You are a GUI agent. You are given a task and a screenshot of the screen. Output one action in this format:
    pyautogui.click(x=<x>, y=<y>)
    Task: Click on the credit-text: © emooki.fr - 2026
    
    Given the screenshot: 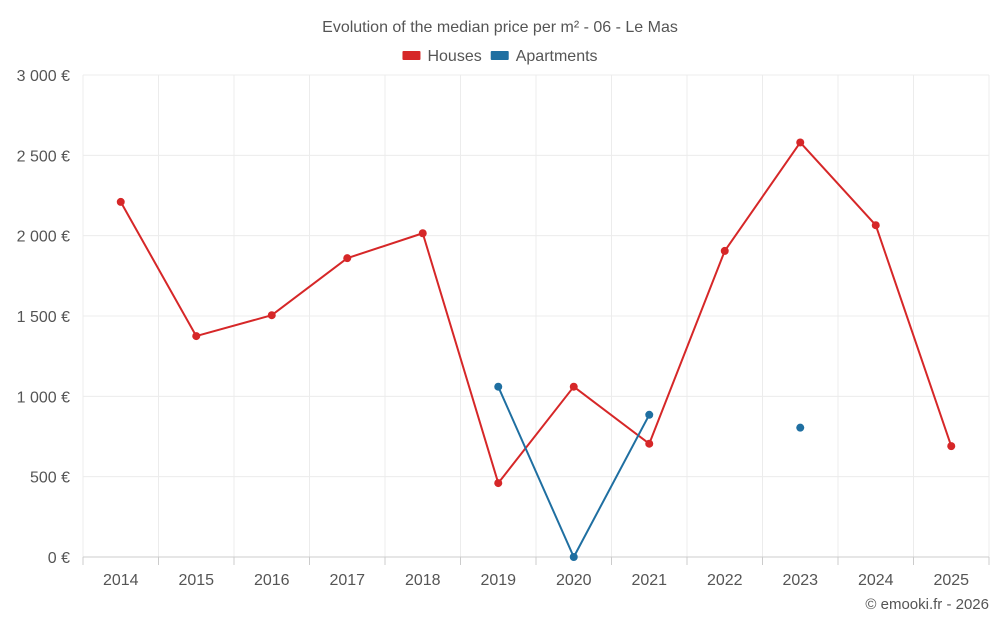 What is the action you would take?
    pyautogui.click(x=927, y=604)
    